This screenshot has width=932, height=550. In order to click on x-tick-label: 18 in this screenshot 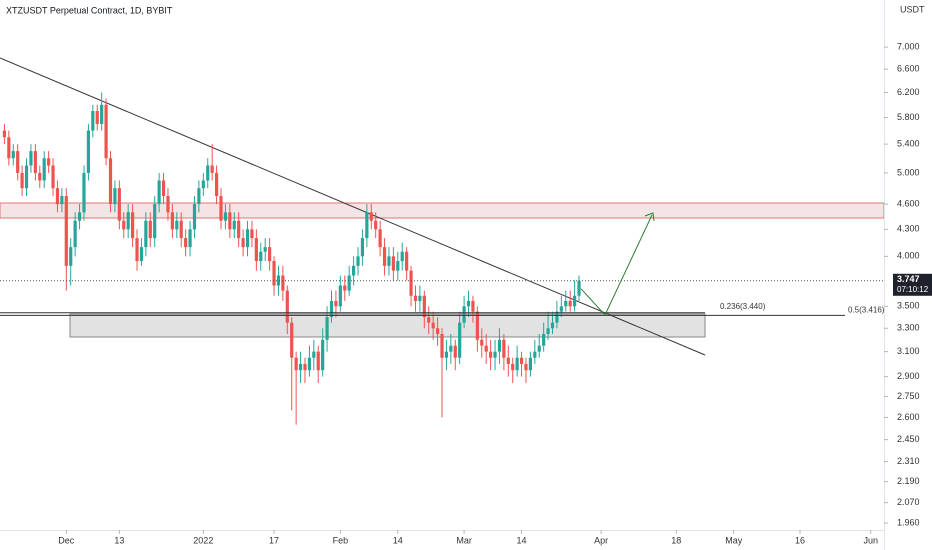, I will do `click(676, 540)`.